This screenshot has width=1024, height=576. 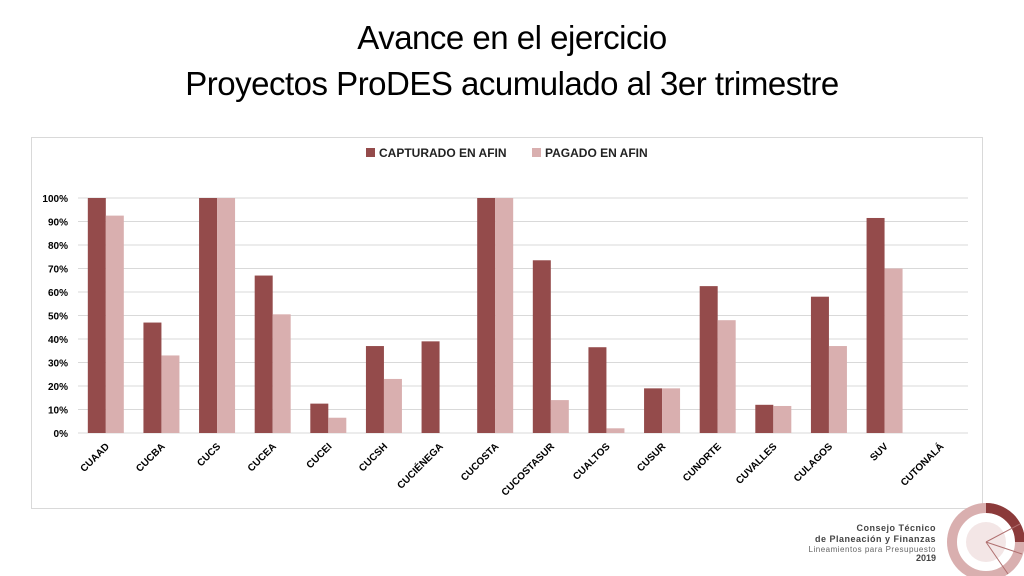 What do you see at coordinates (58, 223) in the screenshot?
I see `y-tick-label: 90%` at bounding box center [58, 223].